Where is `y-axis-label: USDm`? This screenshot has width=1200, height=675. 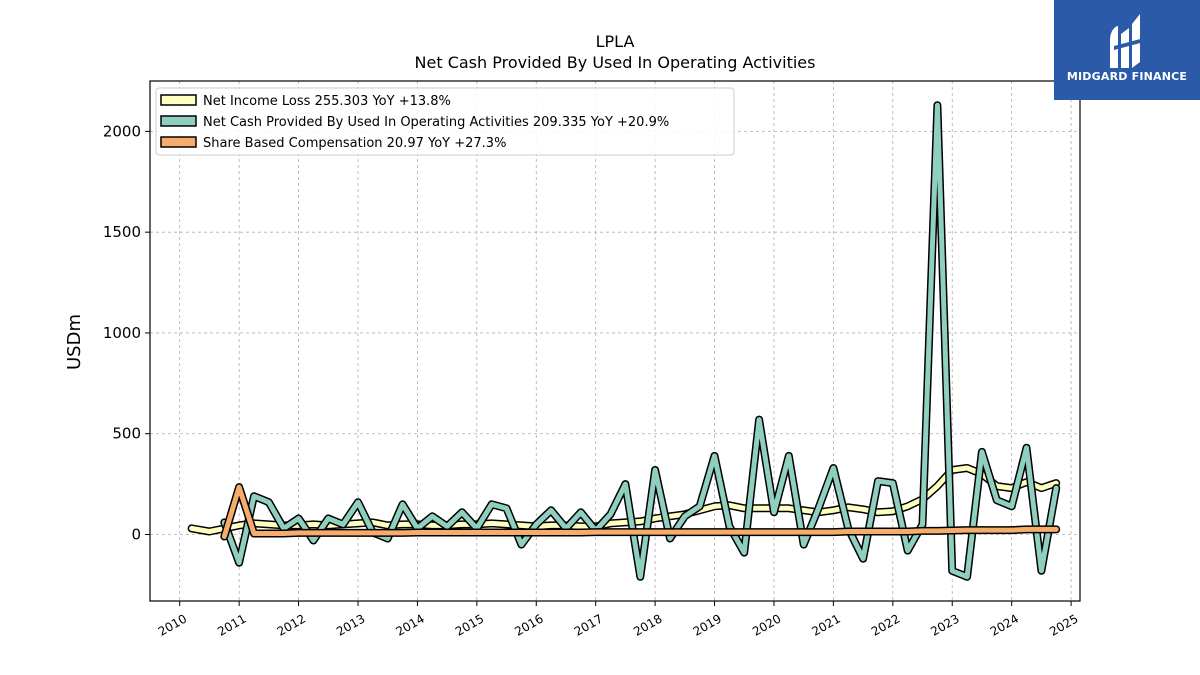 y-axis-label: USDm is located at coordinates (74, 342).